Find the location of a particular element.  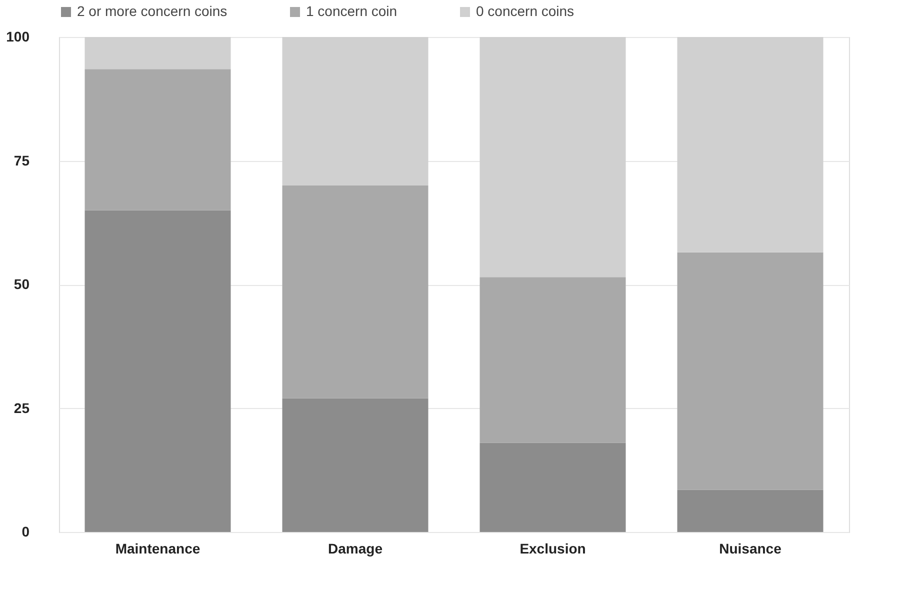

y-tick-label: 100 is located at coordinates (18, 36).